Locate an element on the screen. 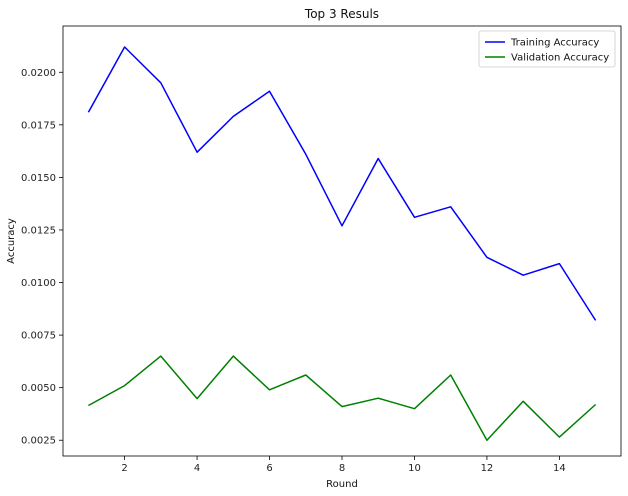  x-tick-label: 6 is located at coordinates (269, 468).